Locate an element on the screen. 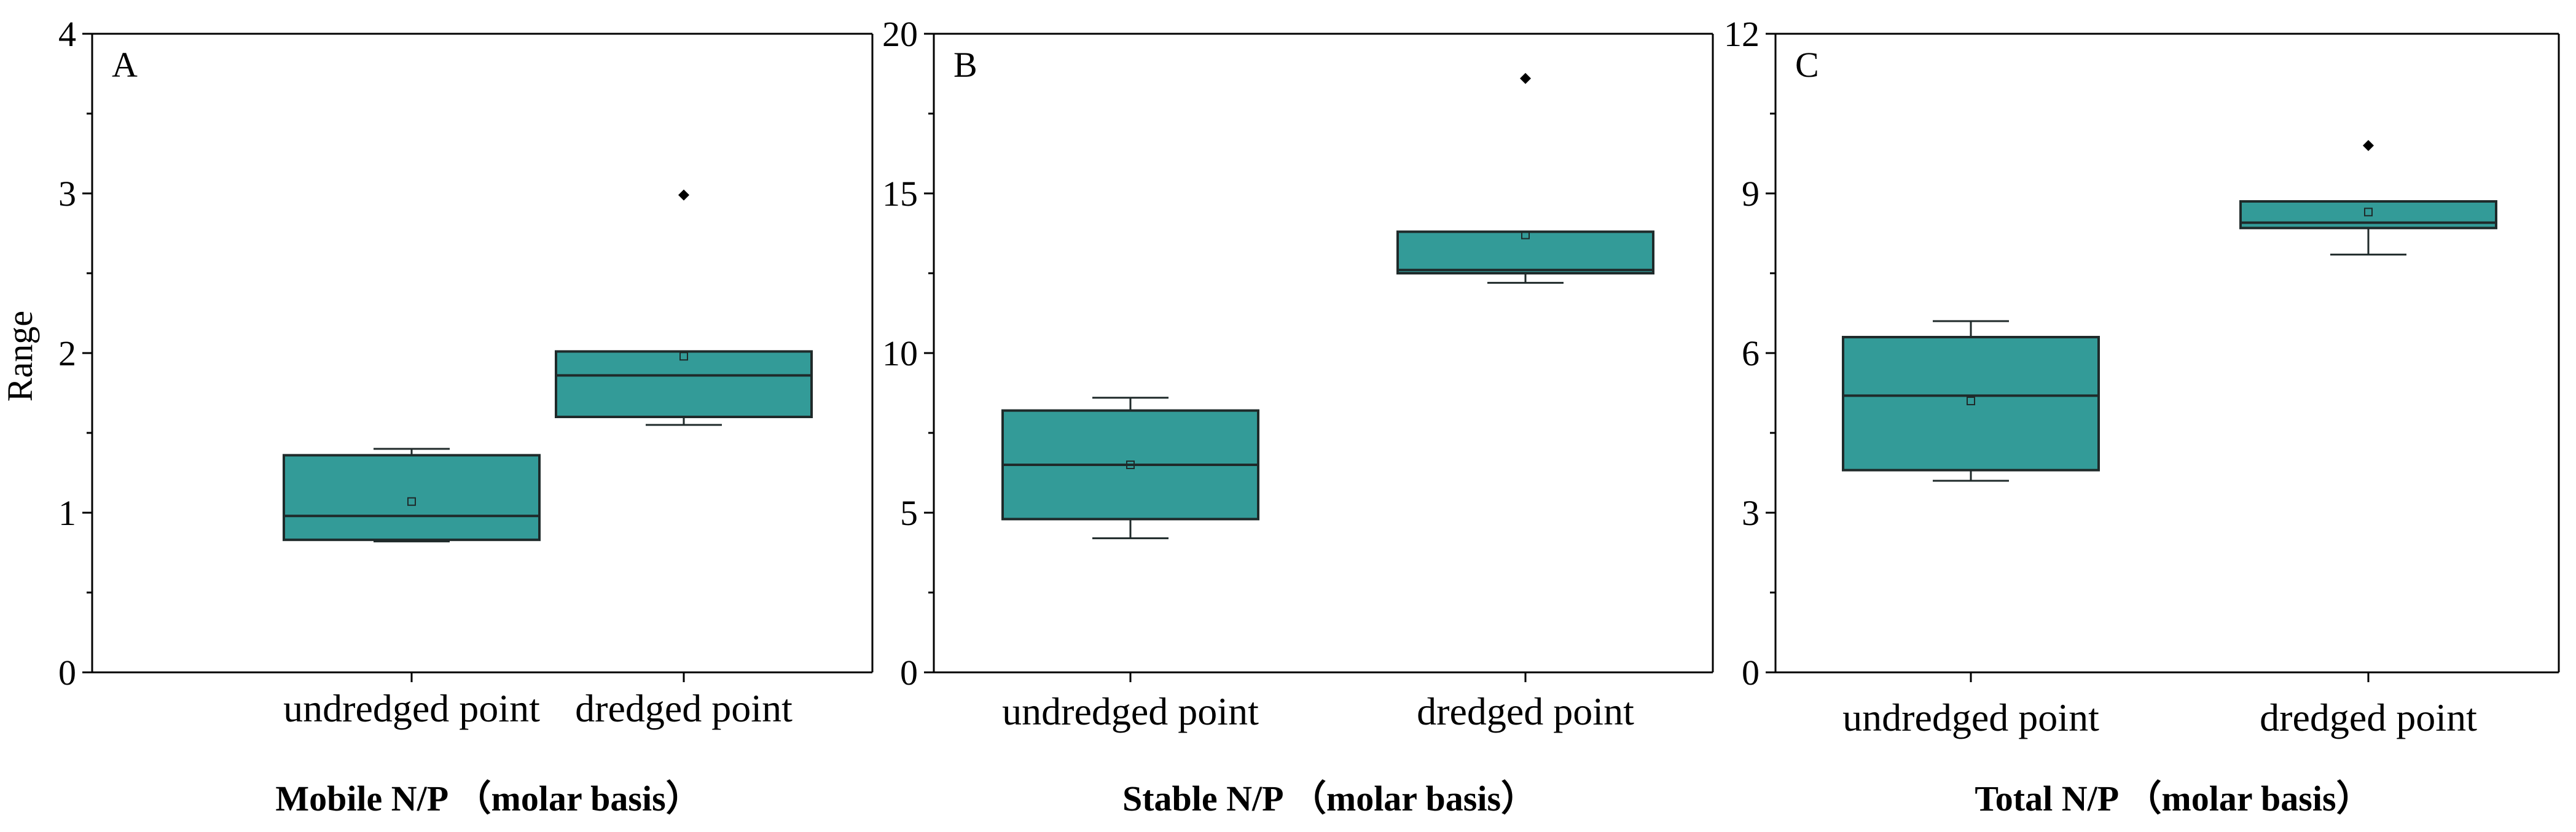  y-tick-label: 15 is located at coordinates (900, 194).